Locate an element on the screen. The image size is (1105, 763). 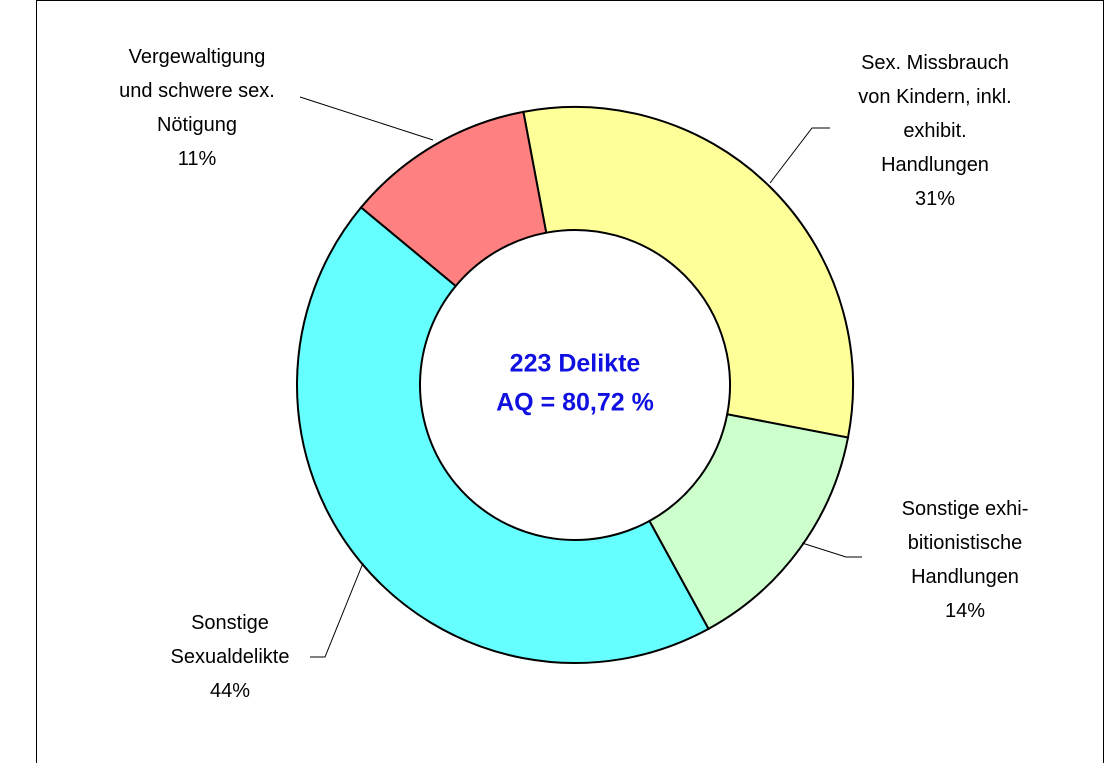
slice-percent: 31% is located at coordinates (935, 199).